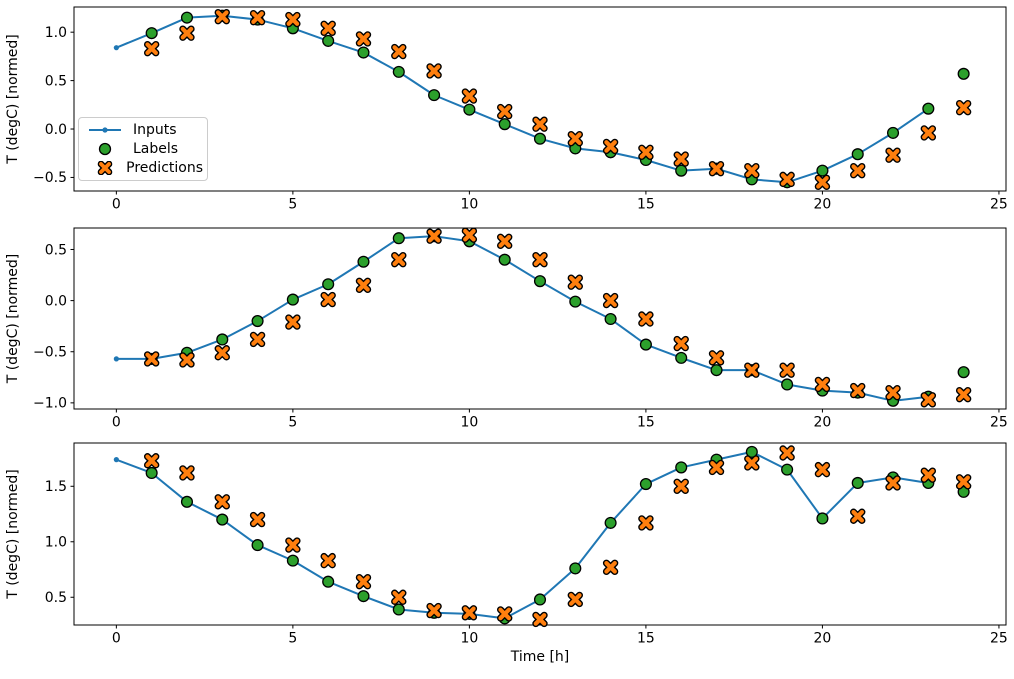 This screenshot has width=1014, height=679. Describe the element at coordinates (145, 129) in the screenshot. I see `legend-item-inputs: Inputs` at that location.